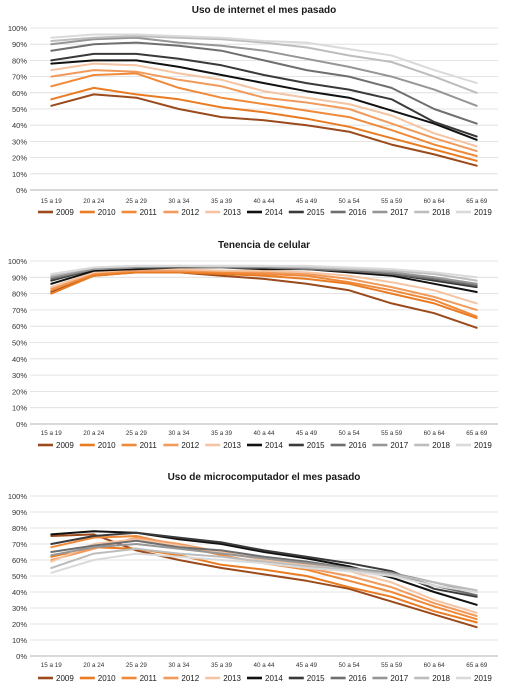  What do you see at coordinates (316, 678) in the screenshot?
I see `legend-label-2015: 2015` at bounding box center [316, 678].